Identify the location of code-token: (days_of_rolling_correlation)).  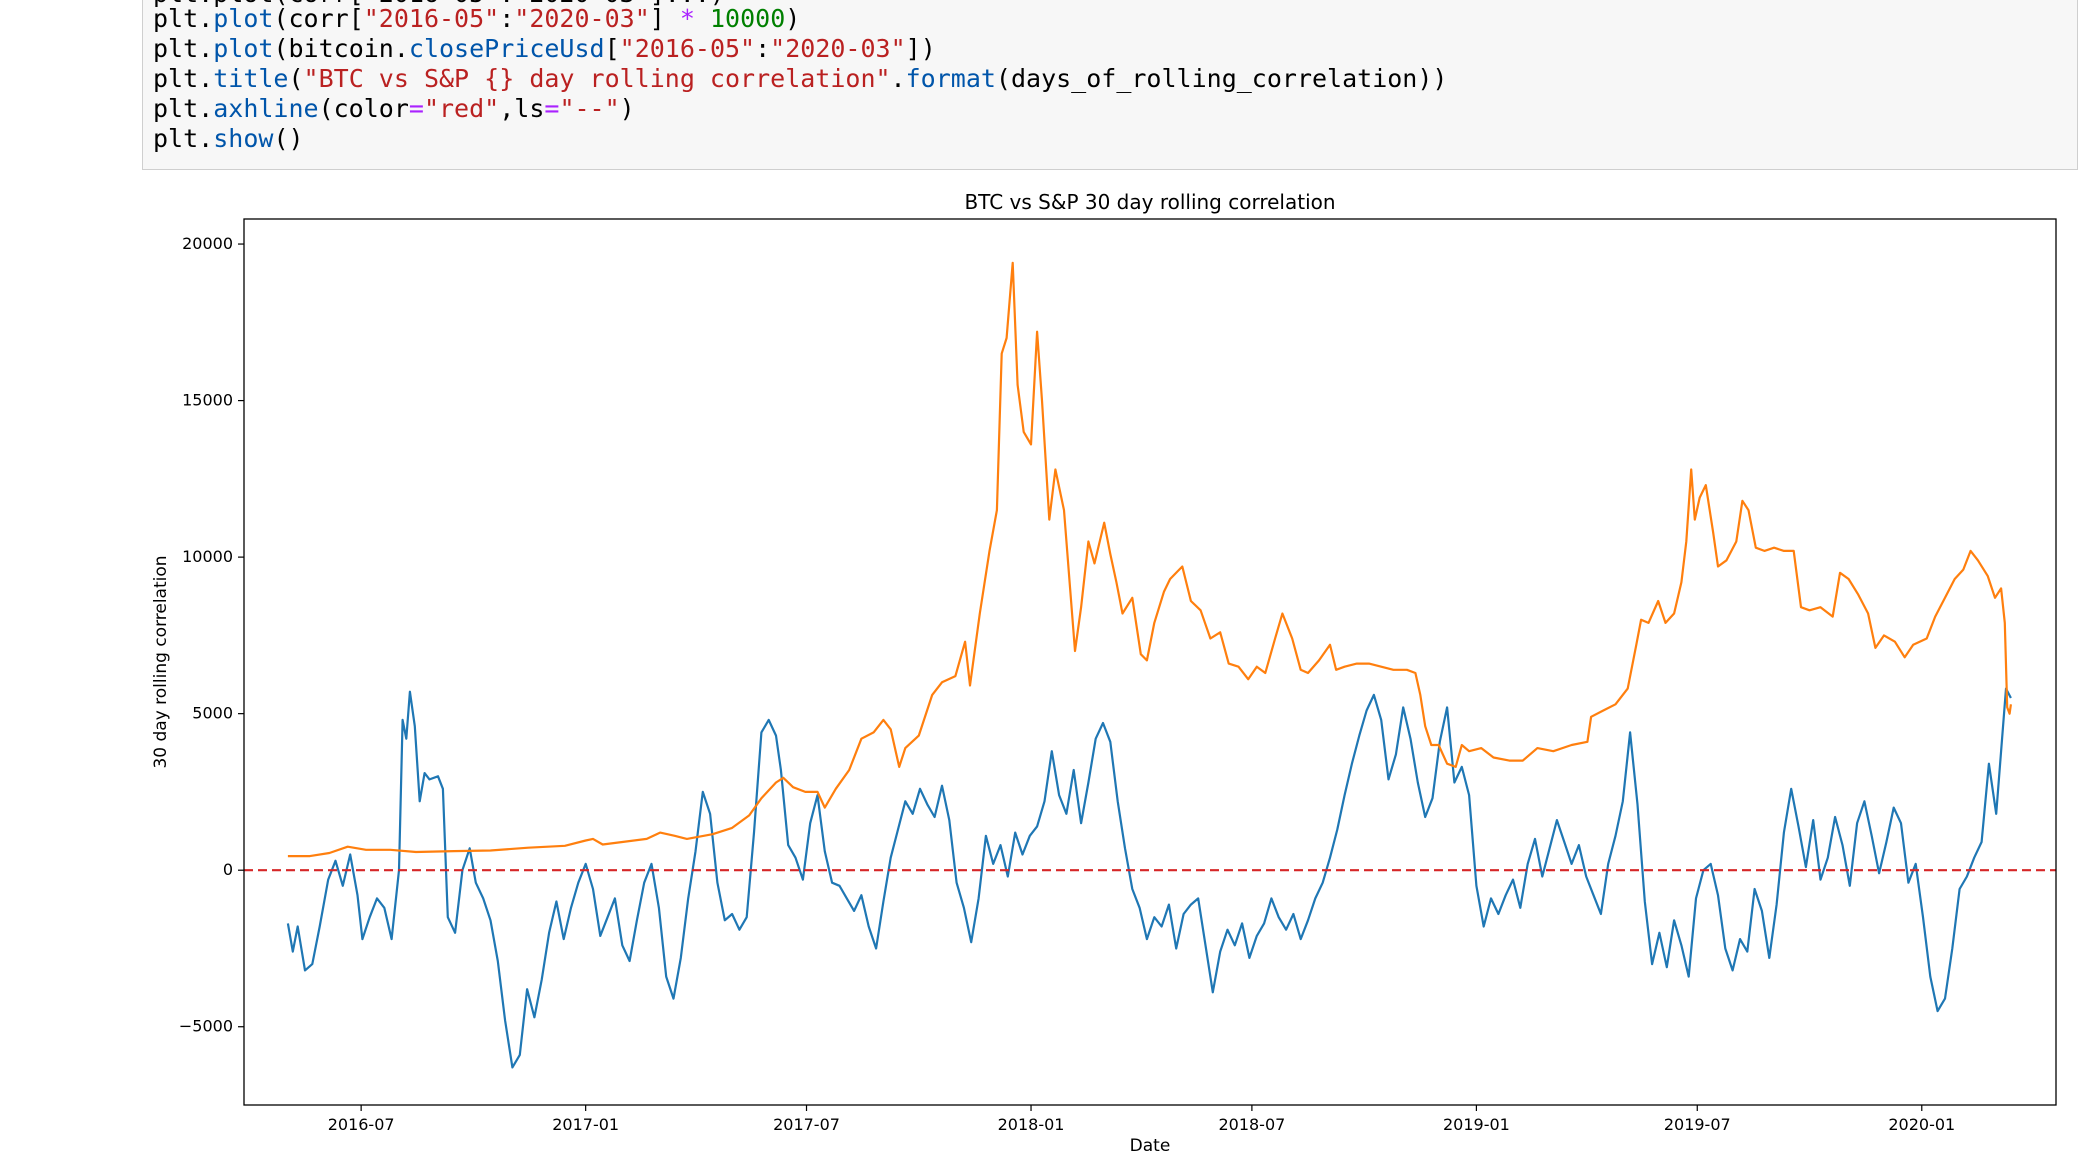
(1221, 78).